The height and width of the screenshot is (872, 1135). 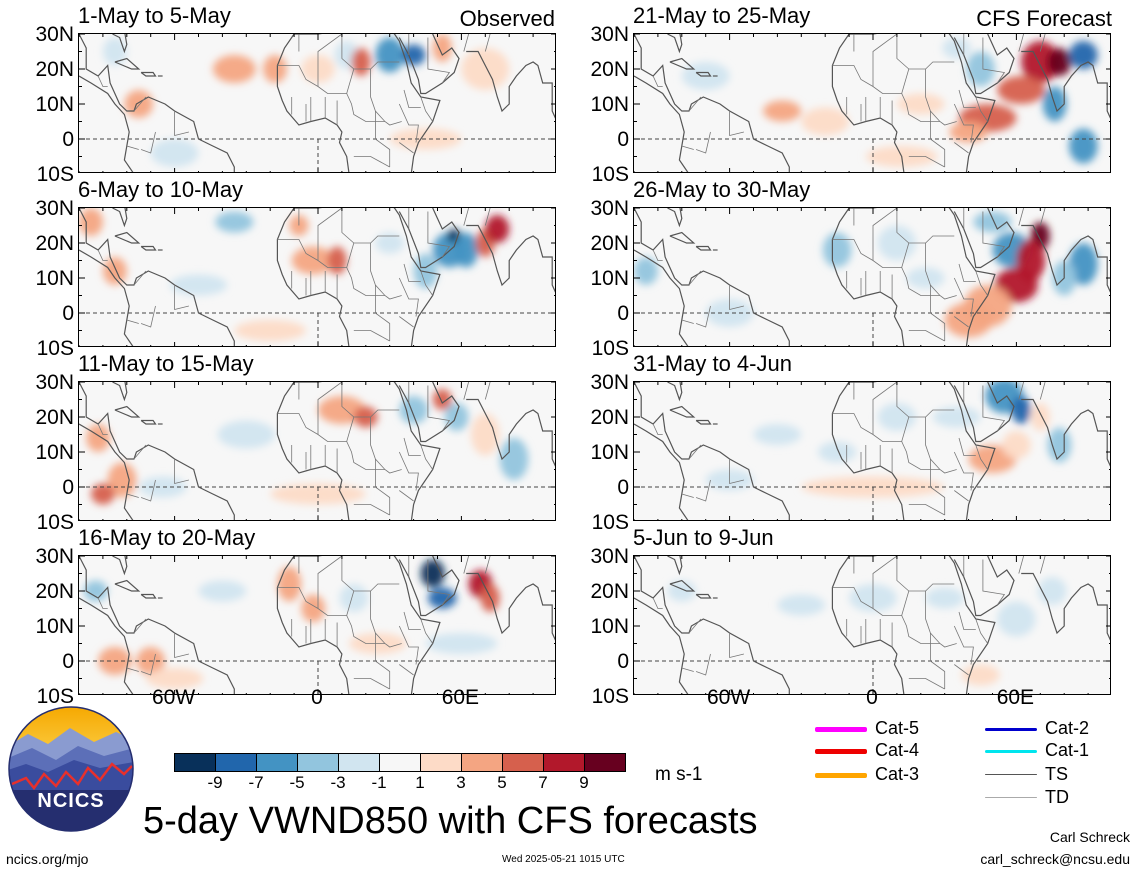 I want to click on colorbar-tick-label: -9, so click(x=215, y=782).